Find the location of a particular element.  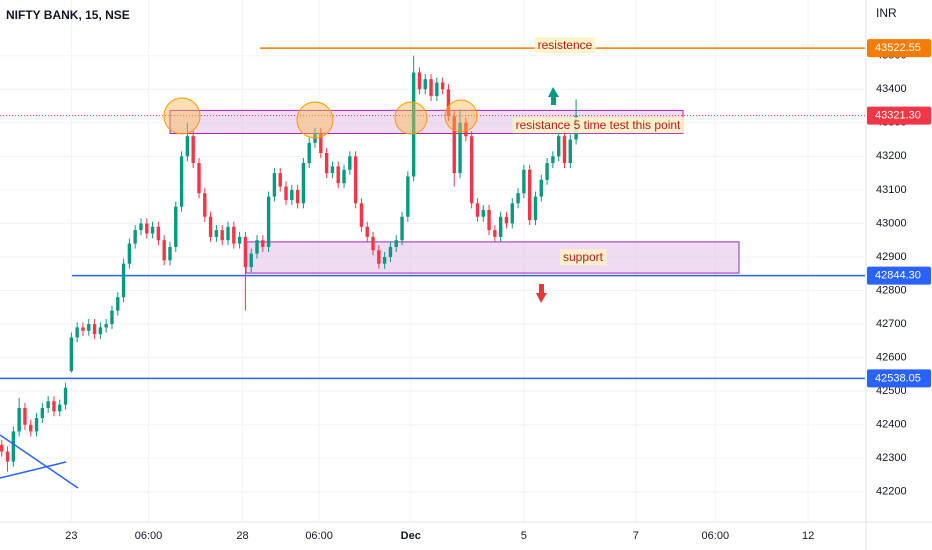

y-tick-label: 43400 is located at coordinates (891, 89).